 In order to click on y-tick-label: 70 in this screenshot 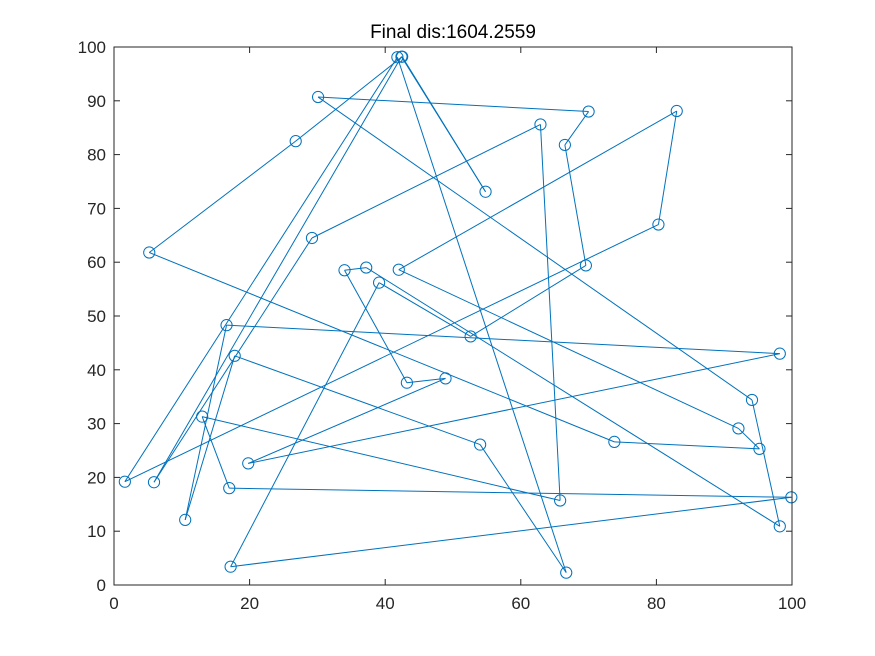, I will do `click(96, 208)`.